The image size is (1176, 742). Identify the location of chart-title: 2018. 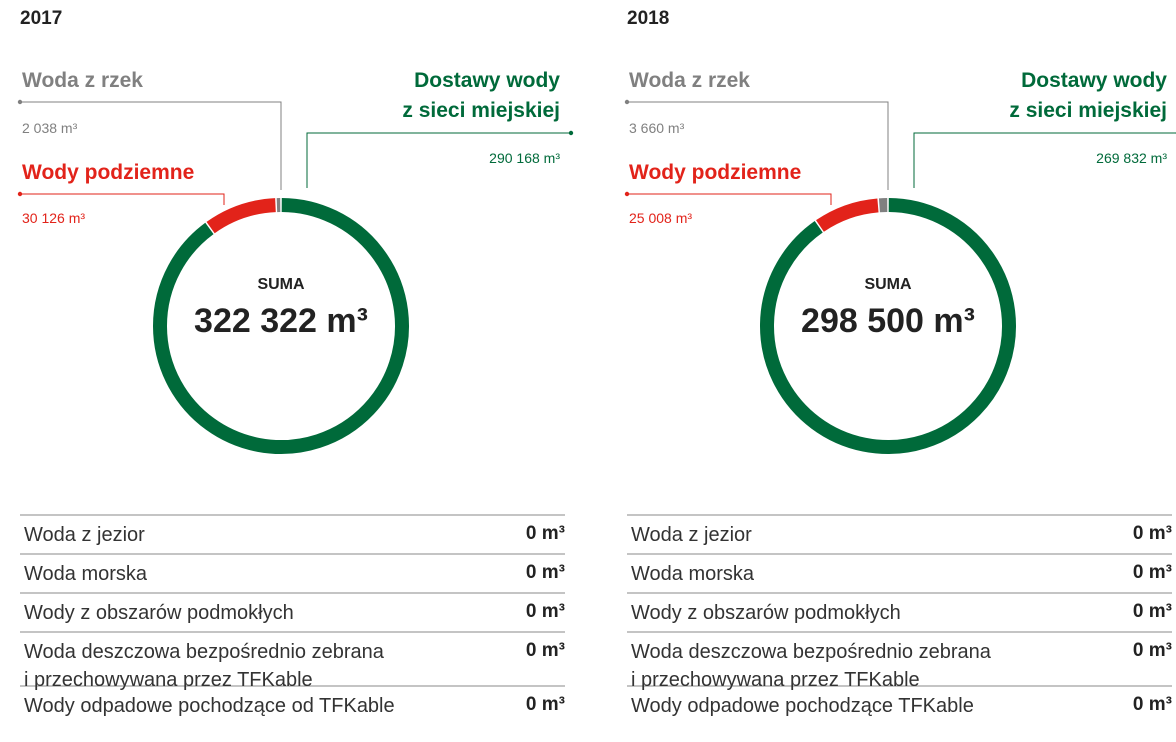
(648, 18).